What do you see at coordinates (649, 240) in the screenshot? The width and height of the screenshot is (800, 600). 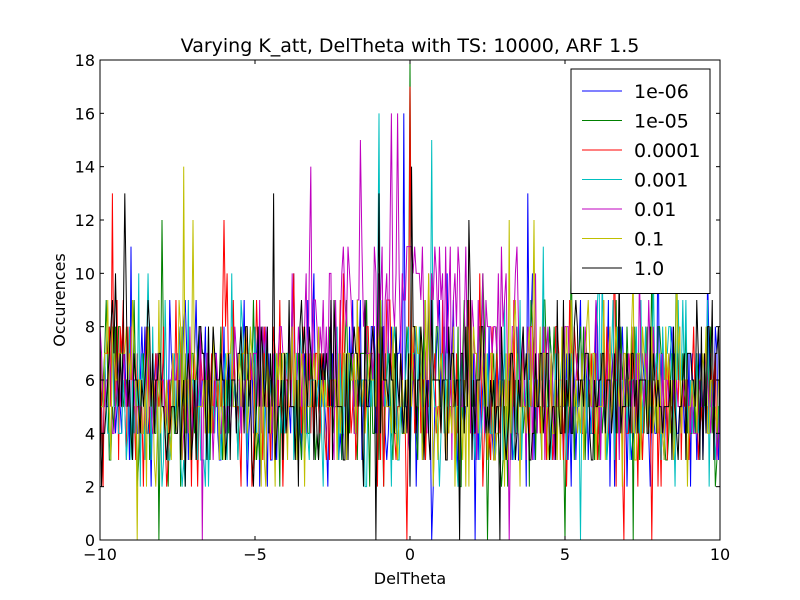 I see `legend-label-0.1: 0.1` at bounding box center [649, 240].